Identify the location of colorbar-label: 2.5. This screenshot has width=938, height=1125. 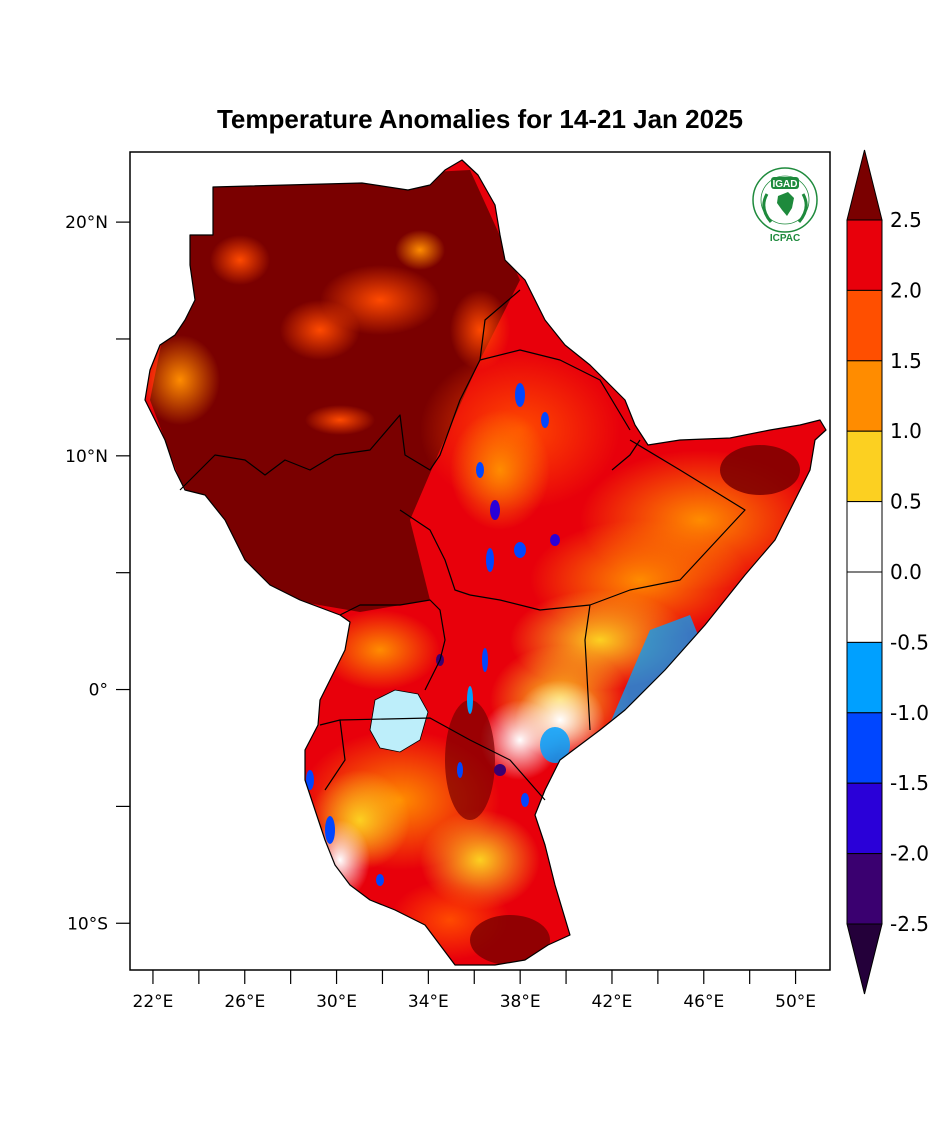
(906, 220).